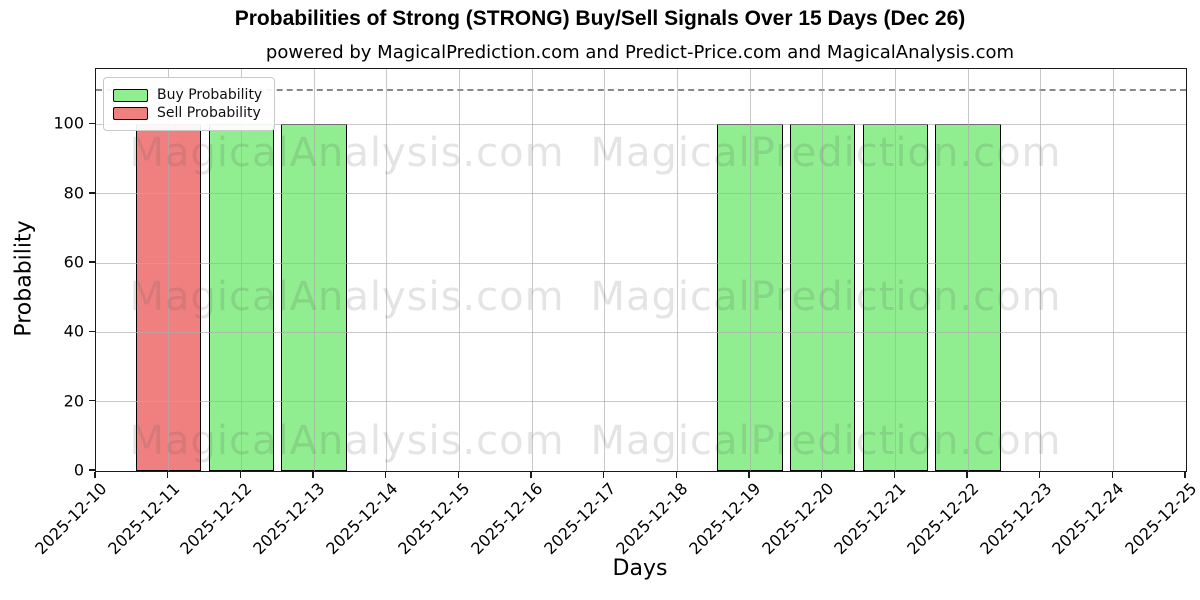  Describe the element at coordinates (78, 470) in the screenshot. I see `y-tick-label: 0` at that location.